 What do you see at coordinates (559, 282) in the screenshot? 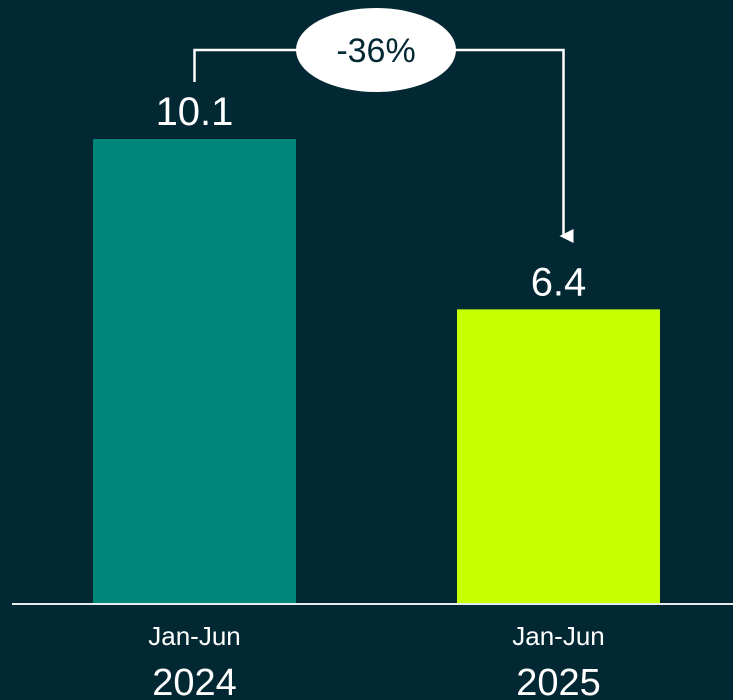
I see `value-label-2025: 6.4` at bounding box center [559, 282].